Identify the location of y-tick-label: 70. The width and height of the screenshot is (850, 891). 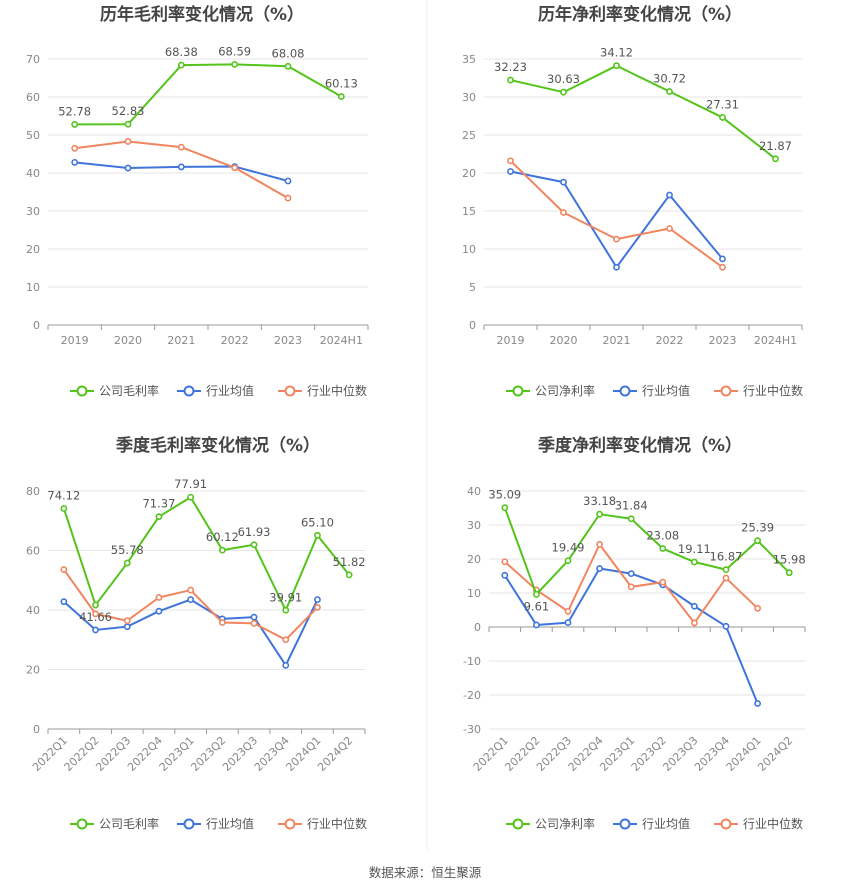
(33, 59).